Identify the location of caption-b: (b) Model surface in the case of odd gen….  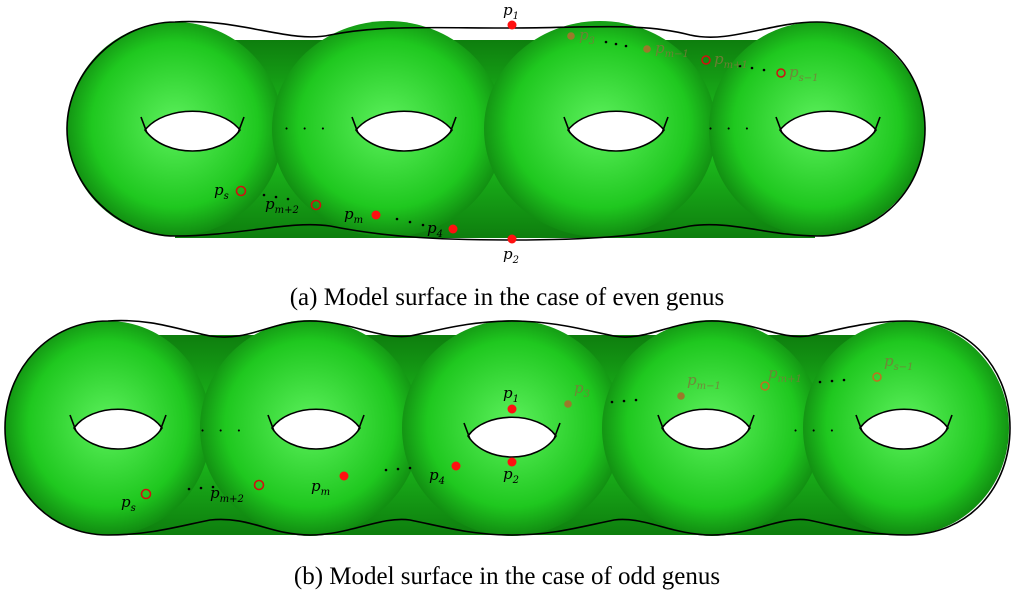
(507, 576).